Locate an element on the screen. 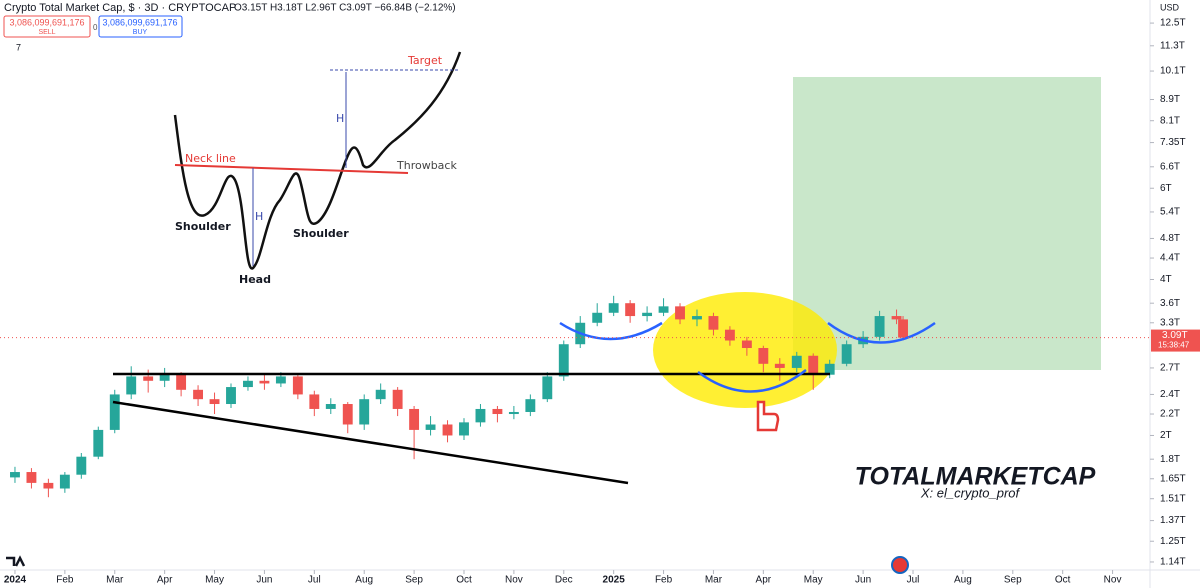 This screenshot has width=1200, height=588. inset-neckline is located at coordinates (291, 169).